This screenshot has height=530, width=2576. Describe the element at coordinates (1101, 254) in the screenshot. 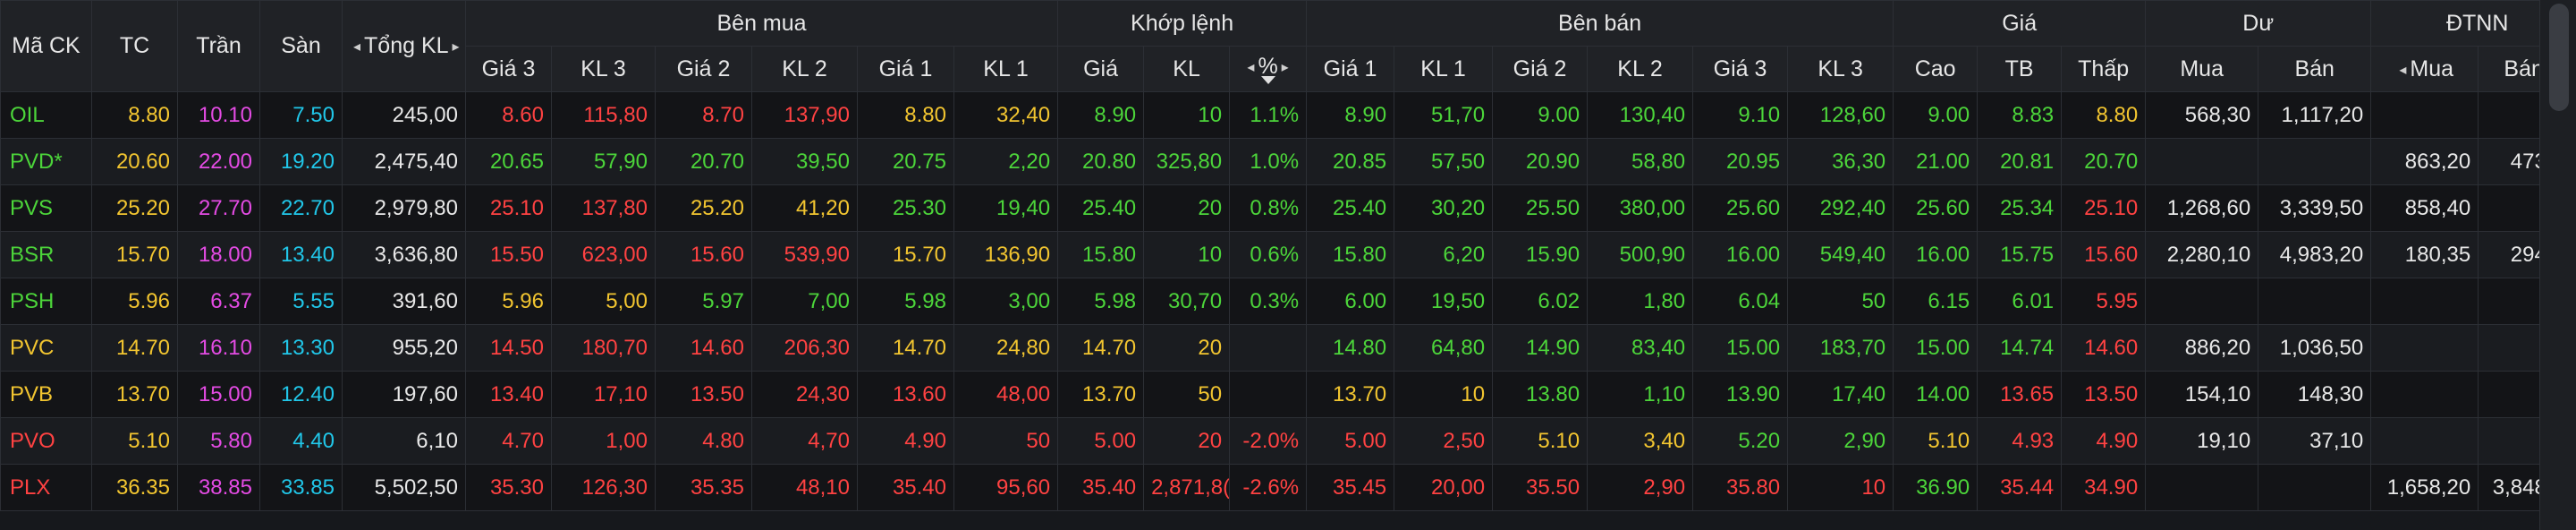

I see `match-price-cell: 15.80` at that location.